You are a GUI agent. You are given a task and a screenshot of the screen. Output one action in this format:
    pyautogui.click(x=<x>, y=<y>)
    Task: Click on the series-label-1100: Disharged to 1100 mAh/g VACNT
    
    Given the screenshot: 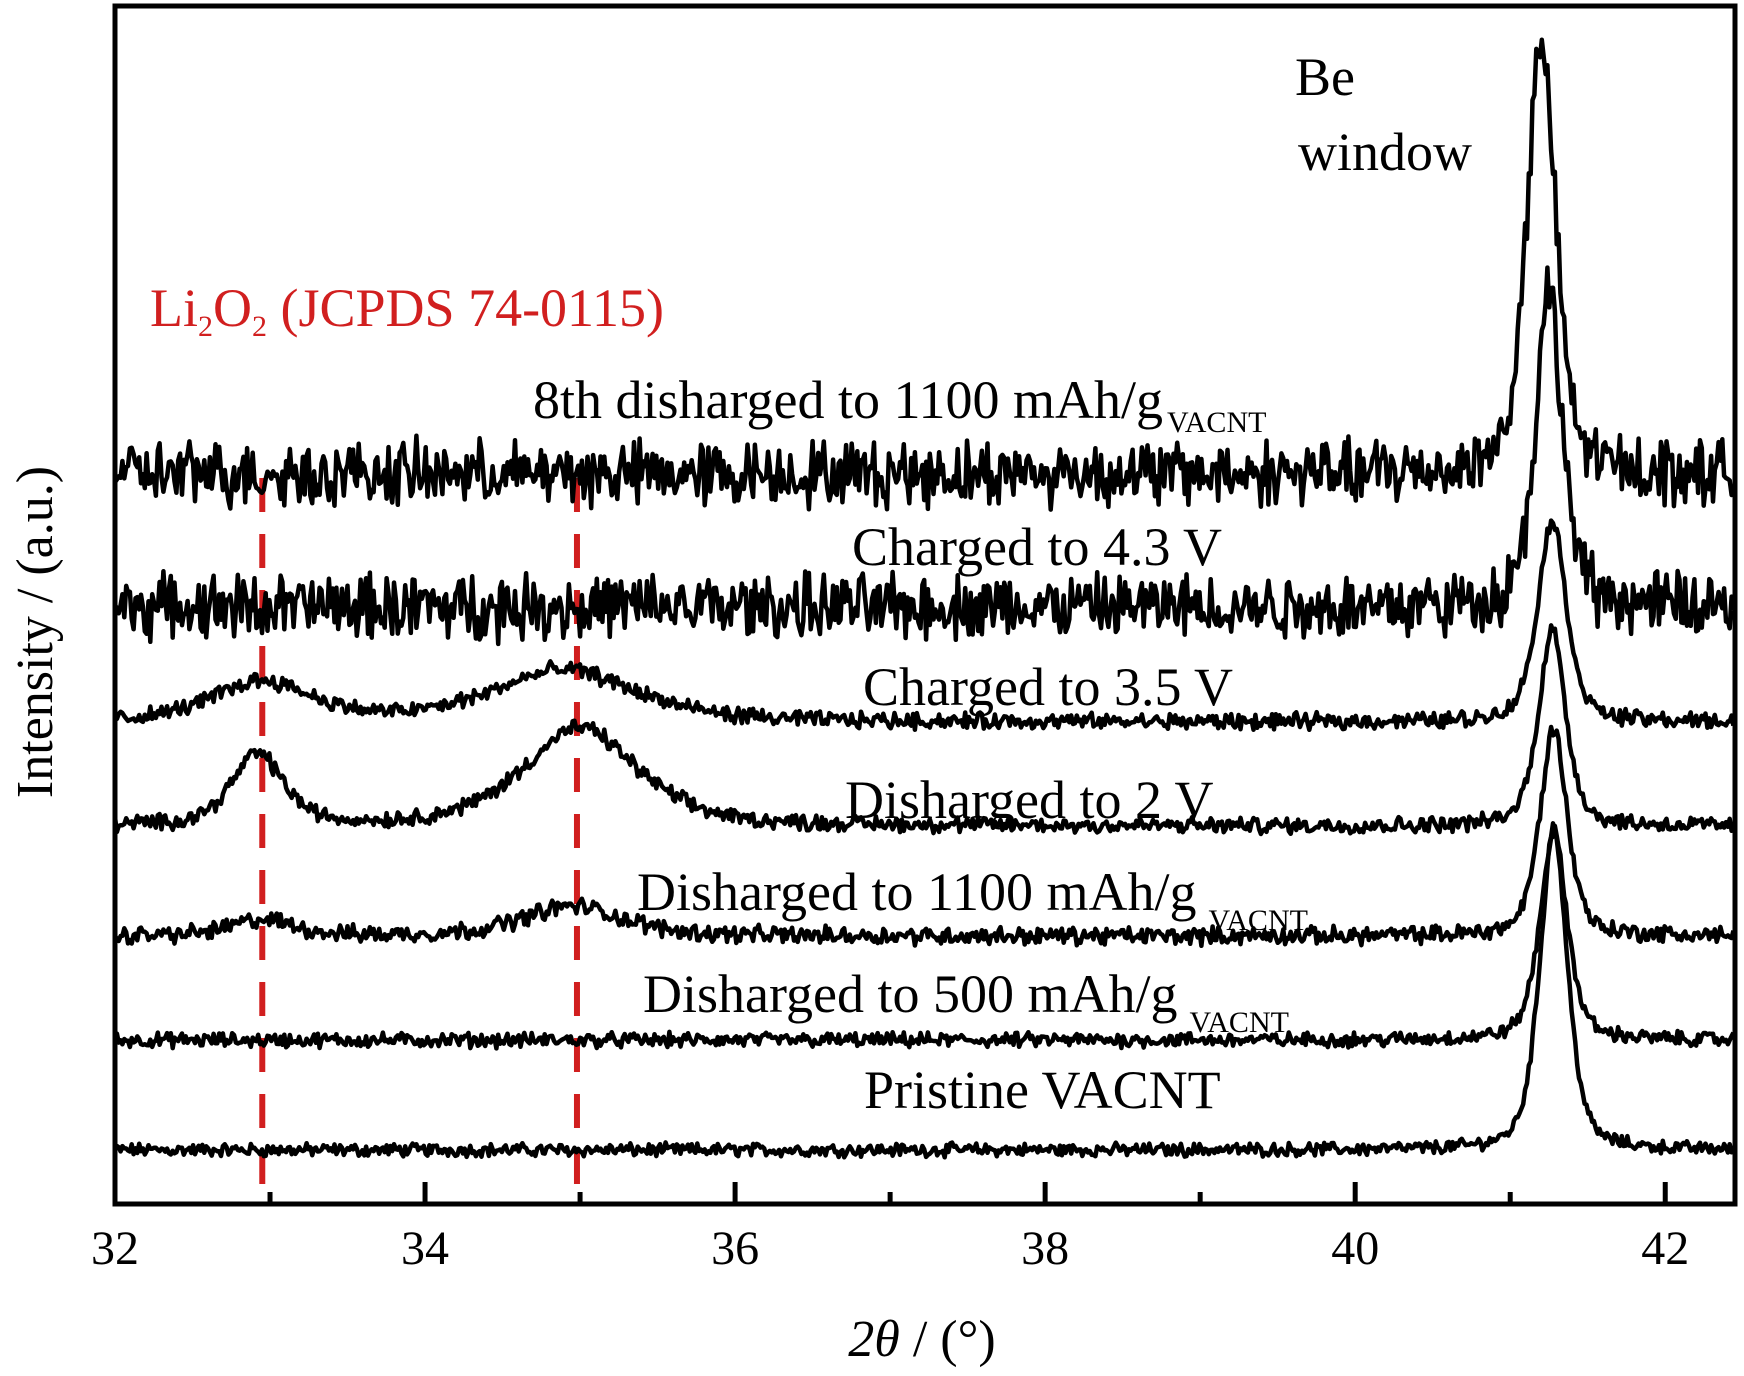 What is the action you would take?
    pyautogui.click(x=972, y=899)
    